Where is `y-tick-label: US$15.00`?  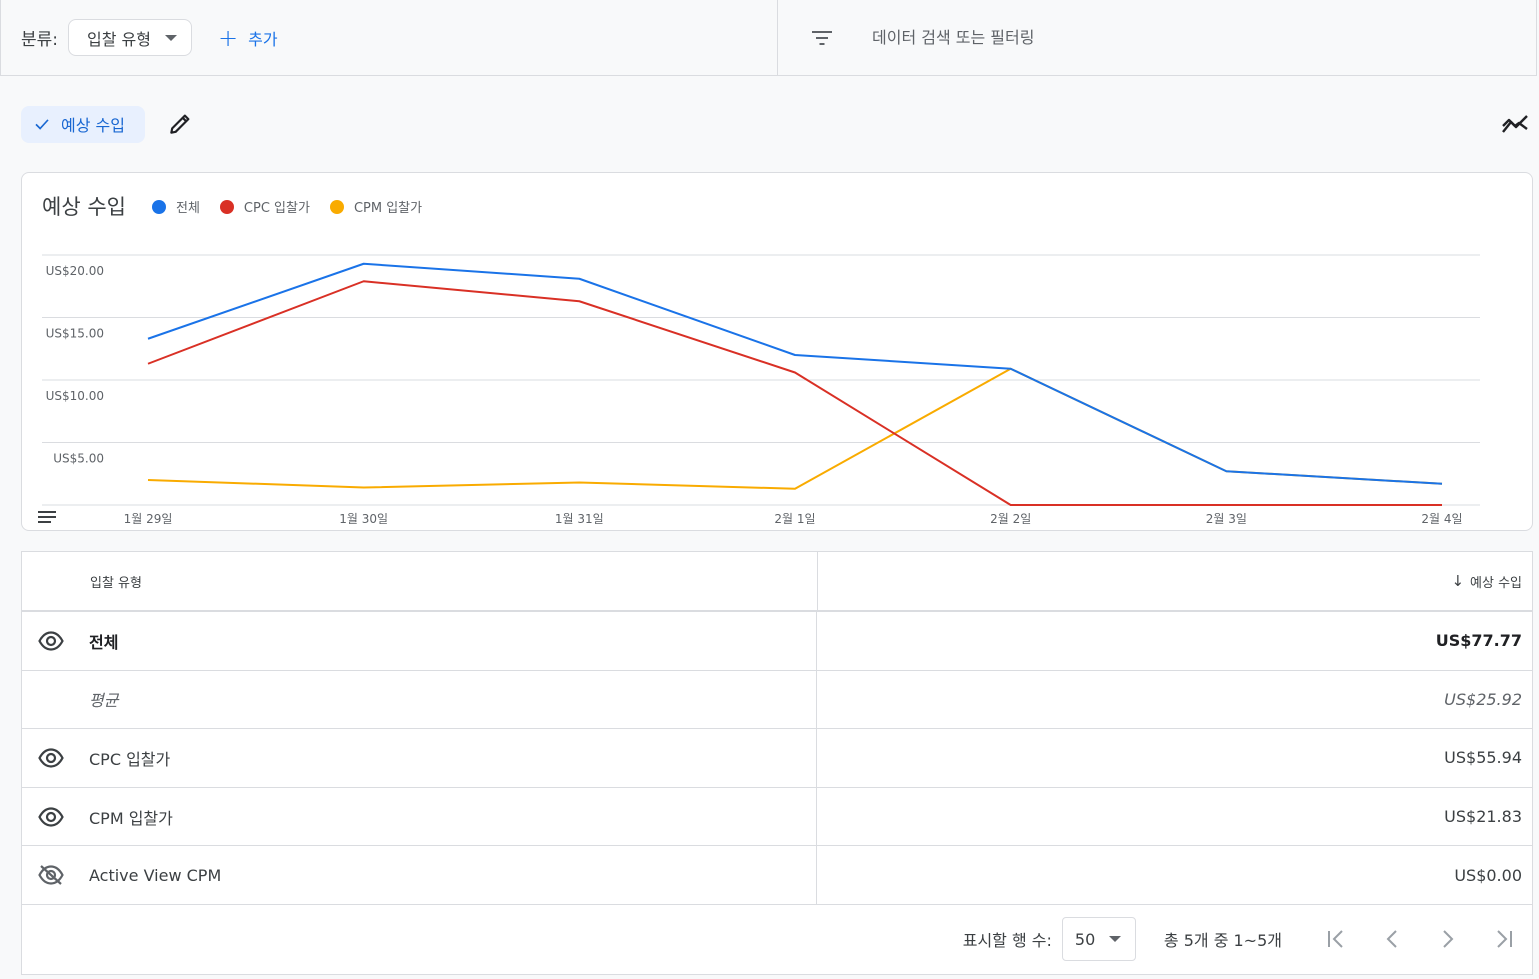
y-tick-label: US$15.00 is located at coordinates (75, 334).